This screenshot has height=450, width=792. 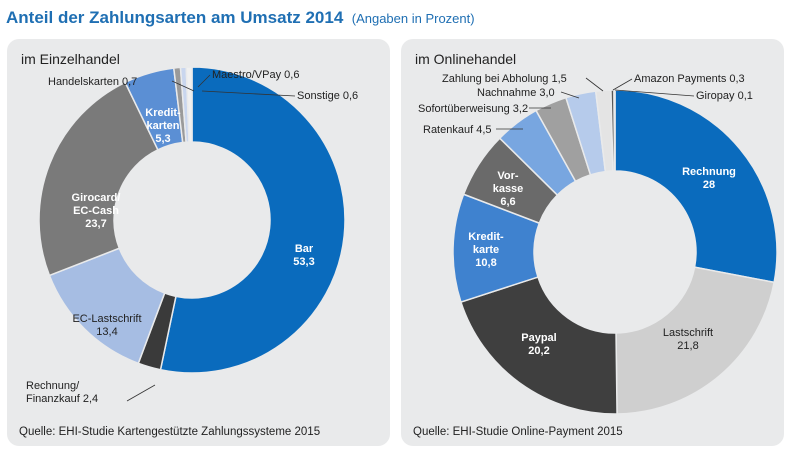 I want to click on label-nachnahme: Nachnahme 3,0, so click(x=516, y=93).